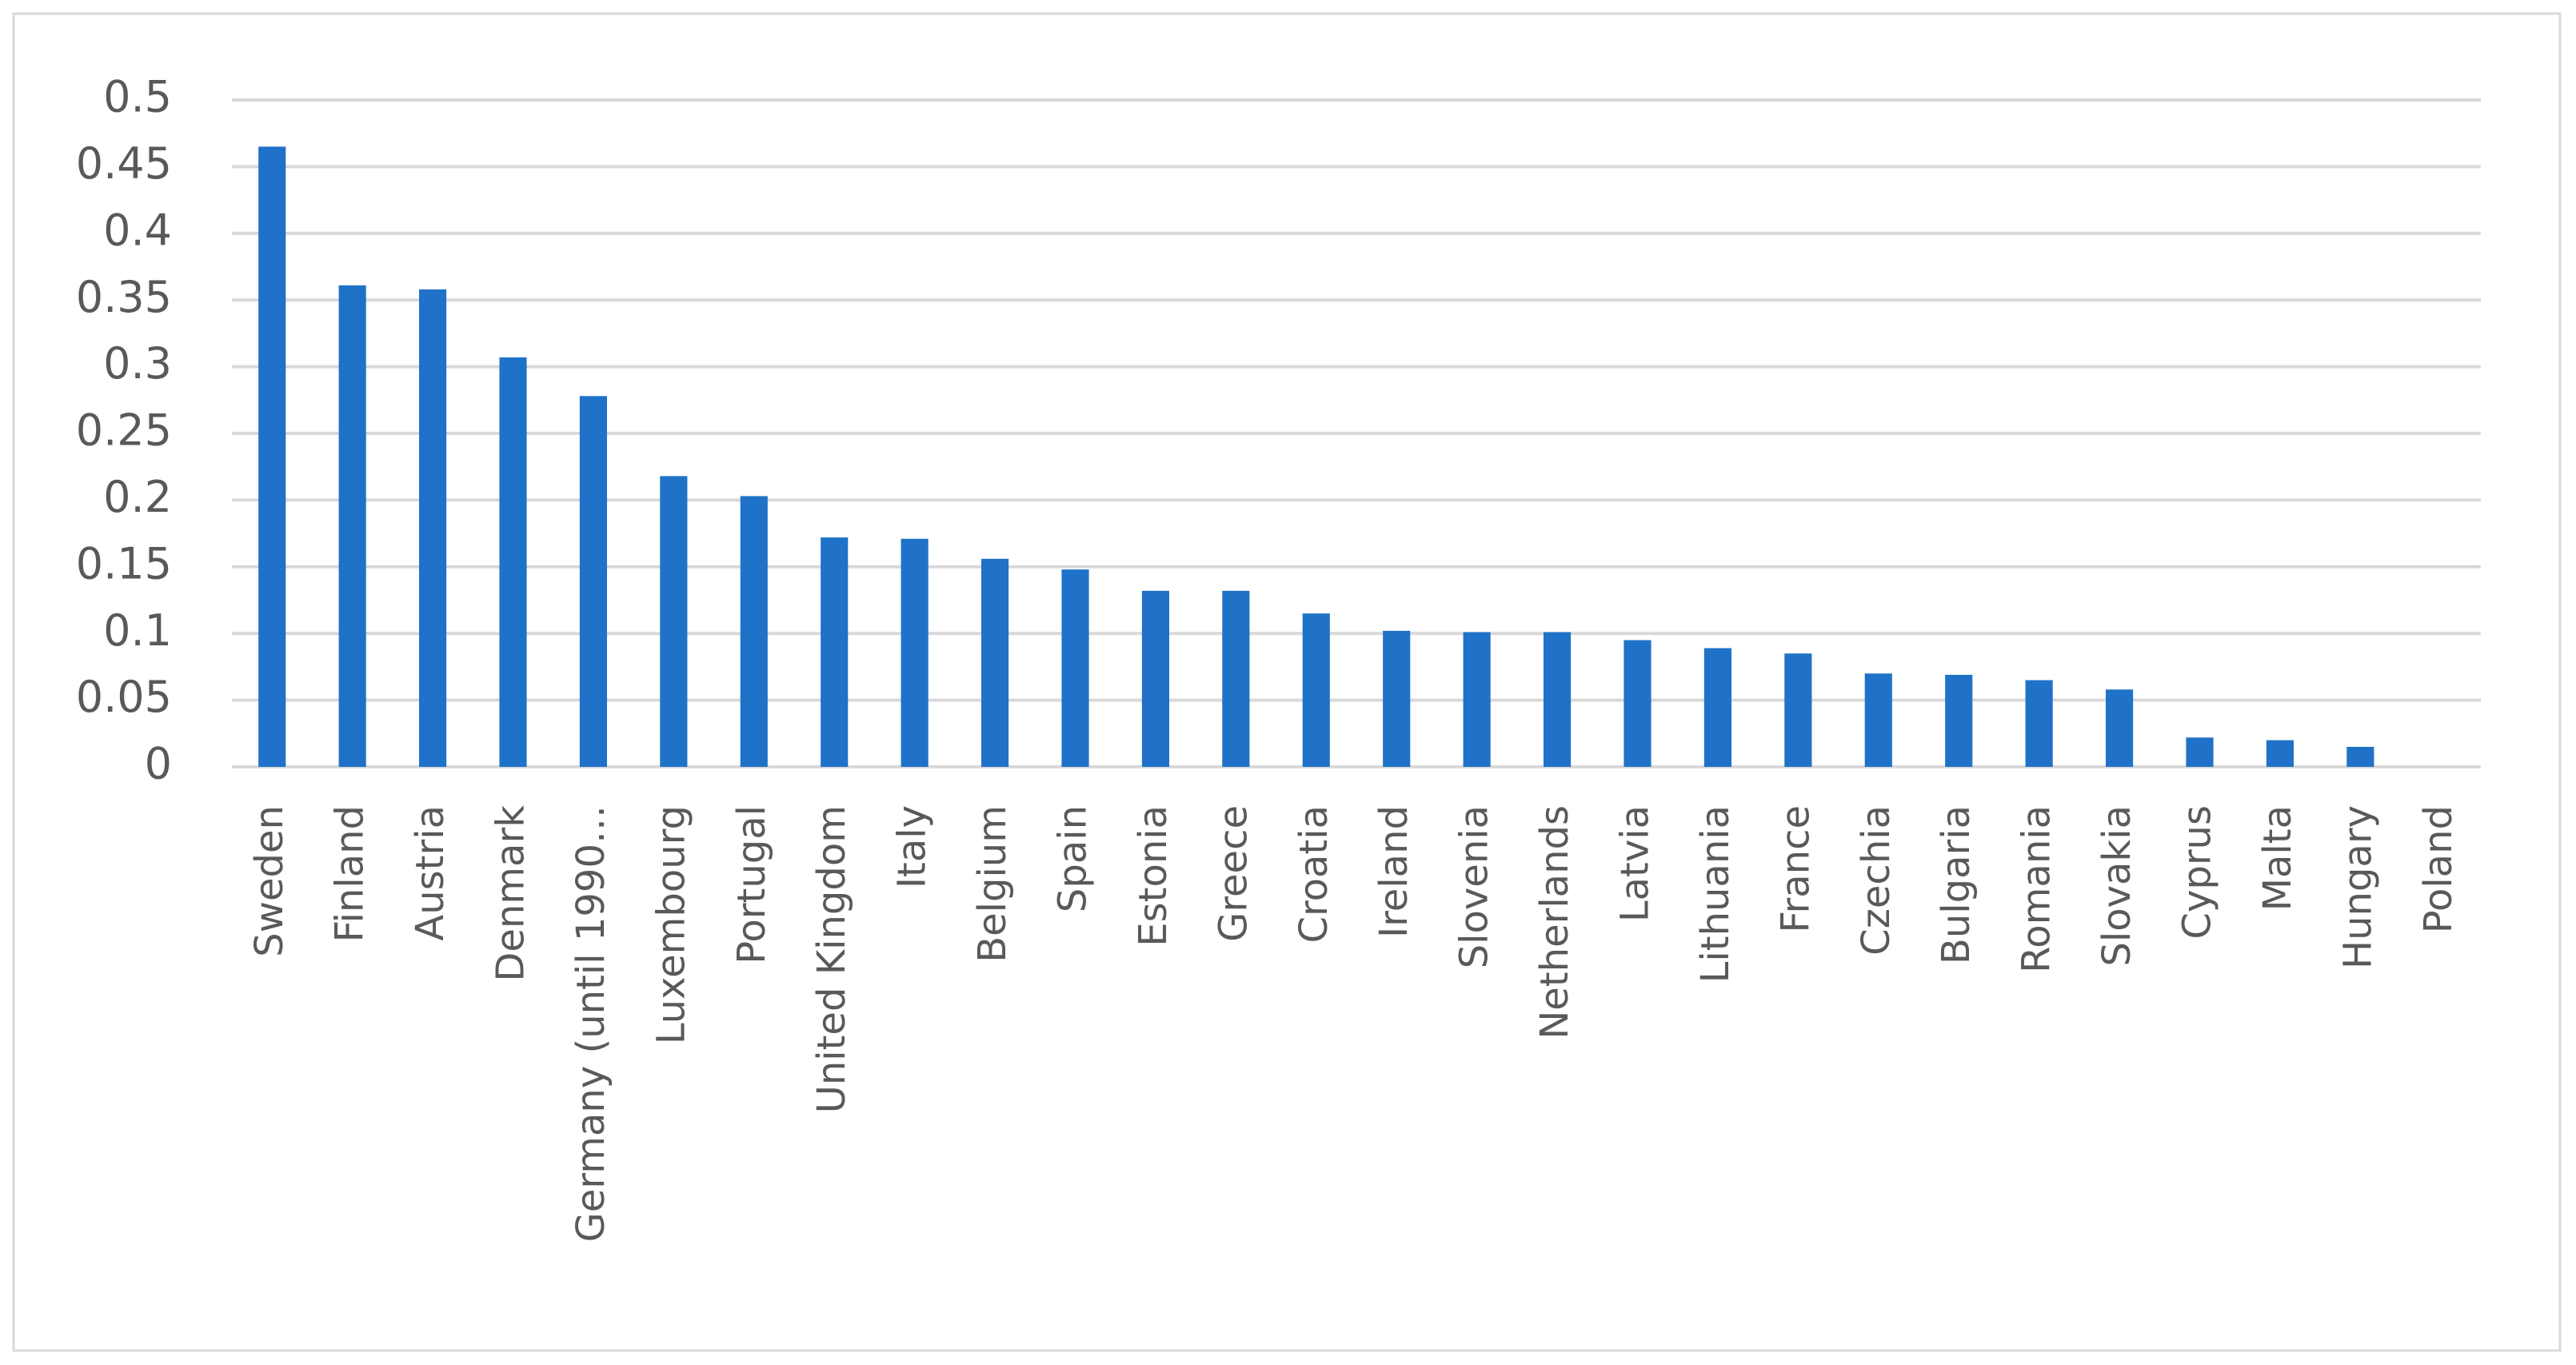 This screenshot has height=1365, width=2576. I want to click on x-tick-label: France, so click(1796, 869).